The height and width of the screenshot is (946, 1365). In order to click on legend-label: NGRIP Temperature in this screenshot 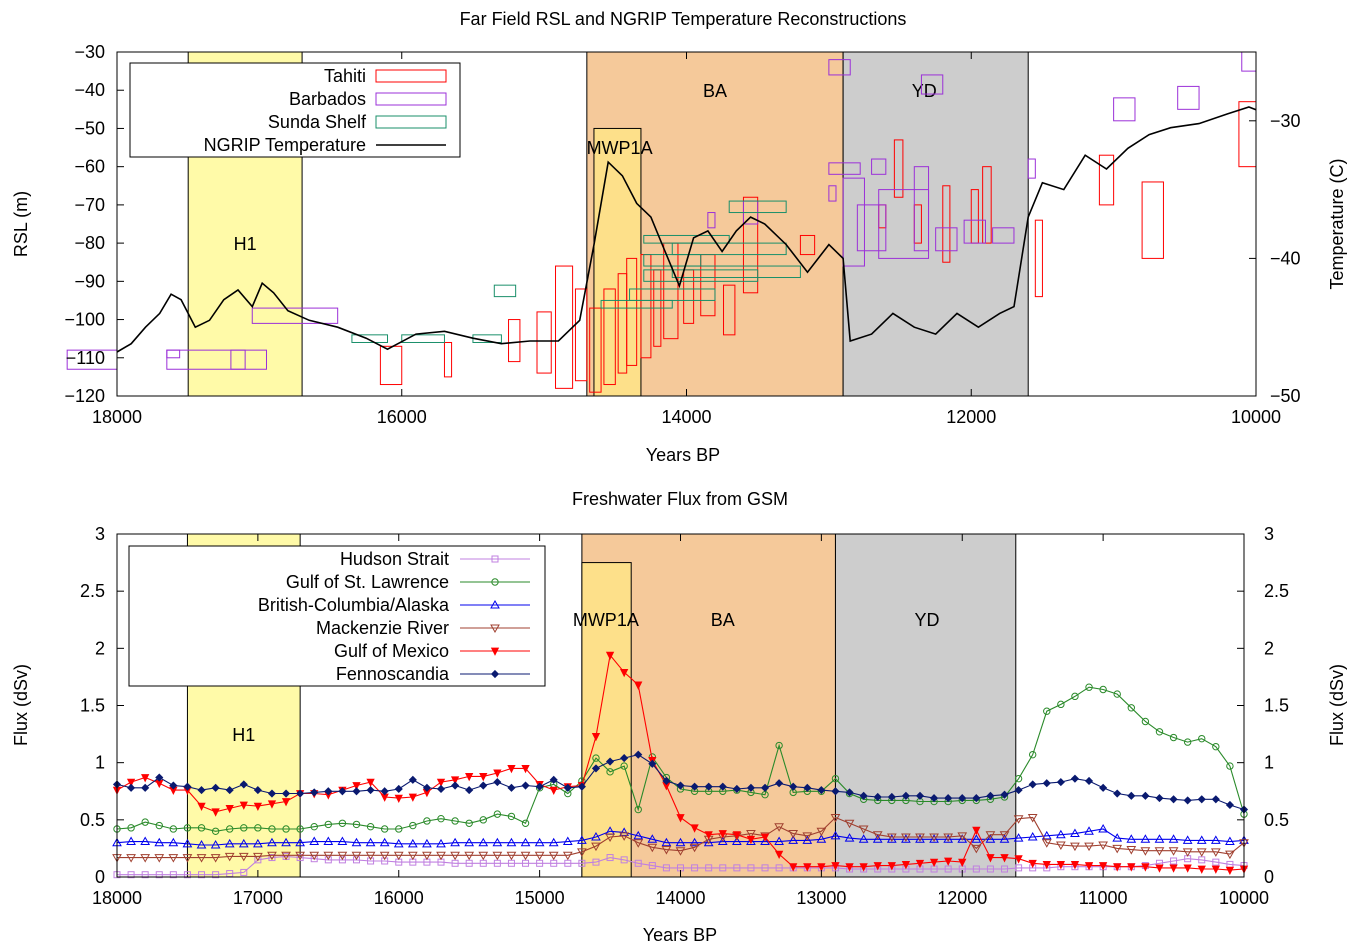, I will do `click(285, 145)`.